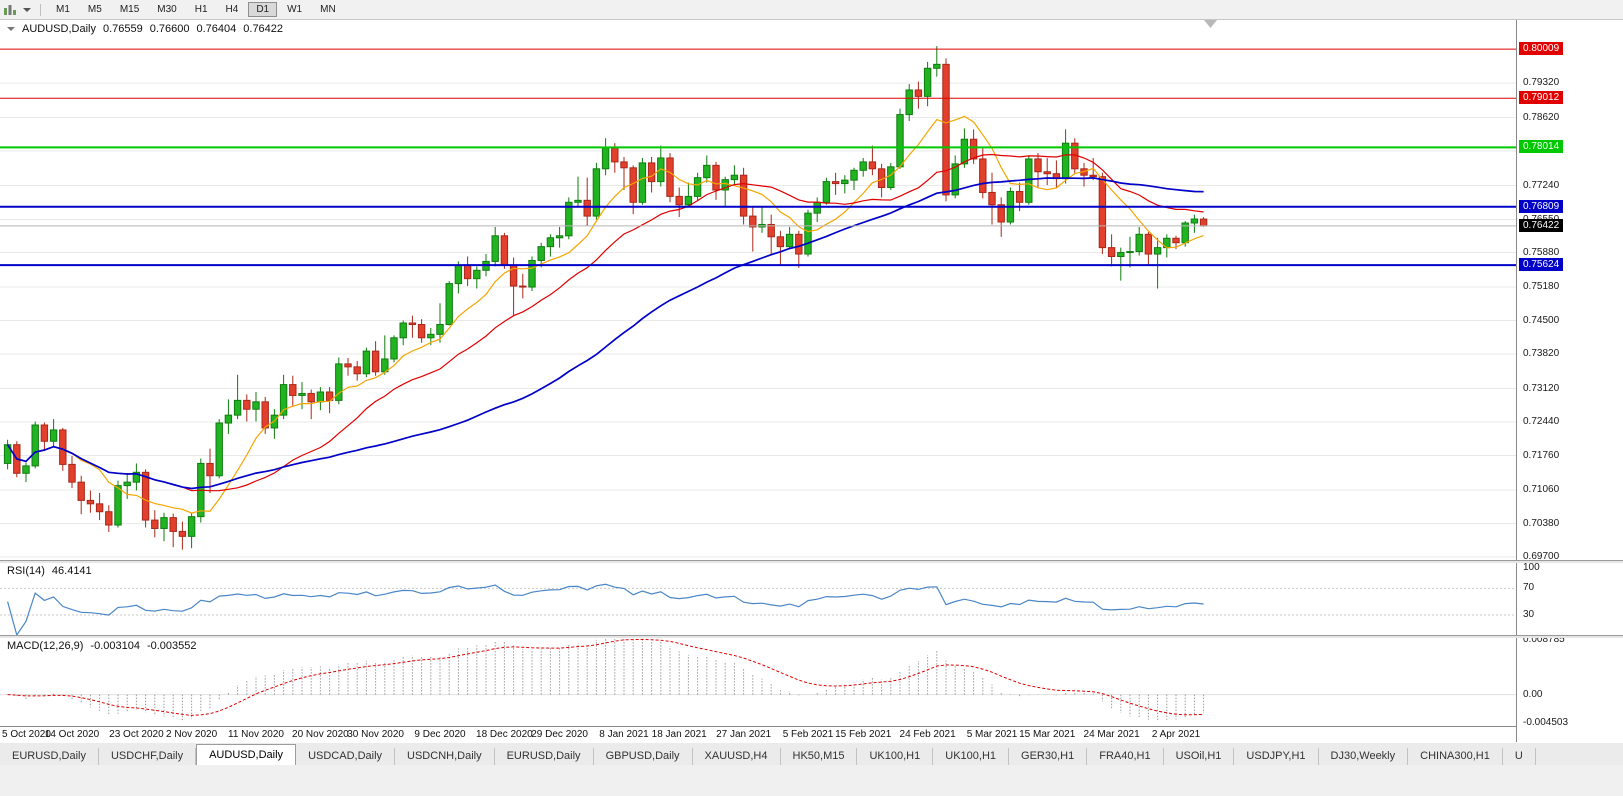 The image size is (1623, 796). I want to click on timeframe-button-m1: M1, so click(63, 9).